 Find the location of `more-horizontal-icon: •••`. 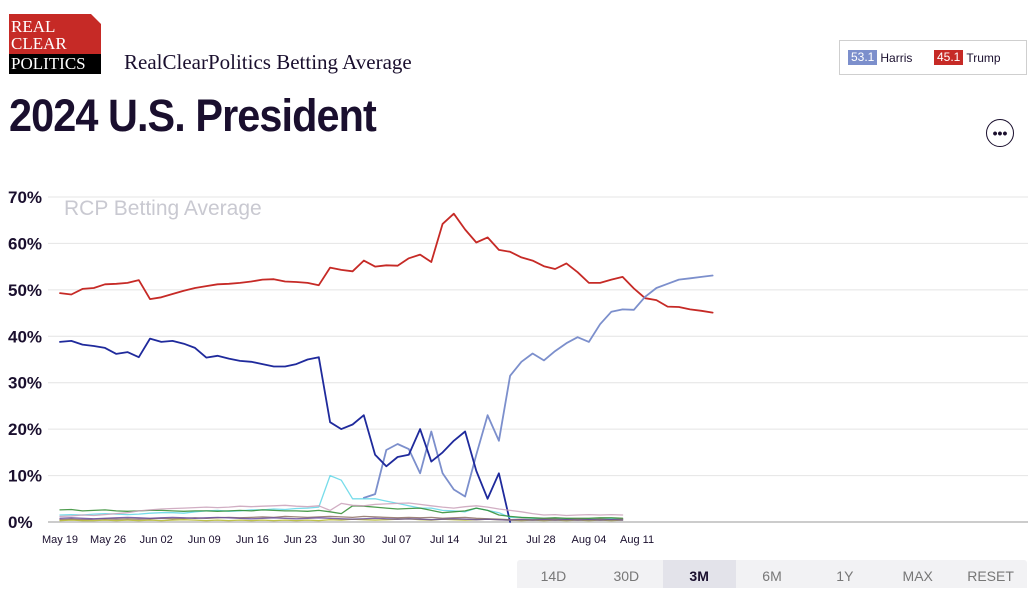

more-horizontal-icon: ••• is located at coordinates (1000, 133).